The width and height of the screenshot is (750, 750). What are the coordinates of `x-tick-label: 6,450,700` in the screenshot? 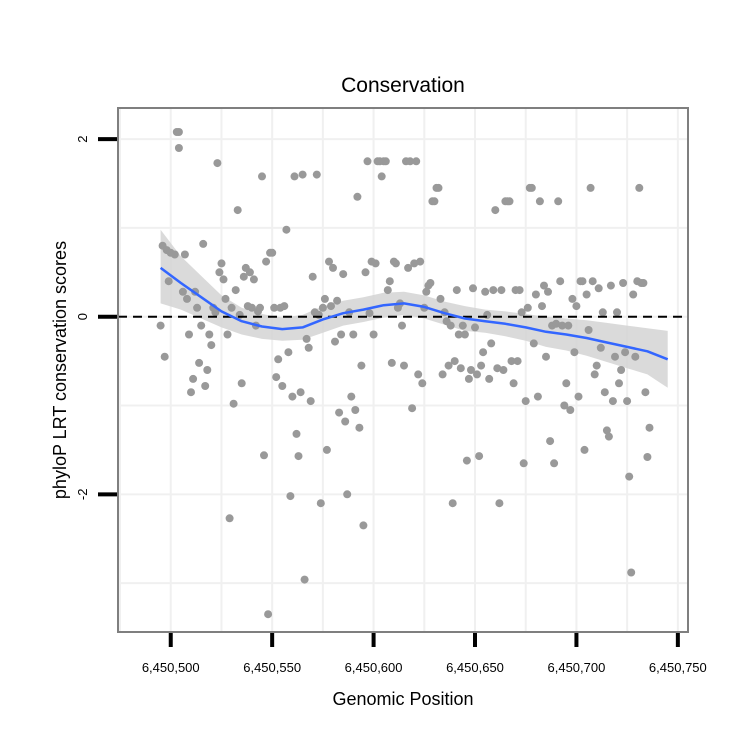 It's located at (577, 667).